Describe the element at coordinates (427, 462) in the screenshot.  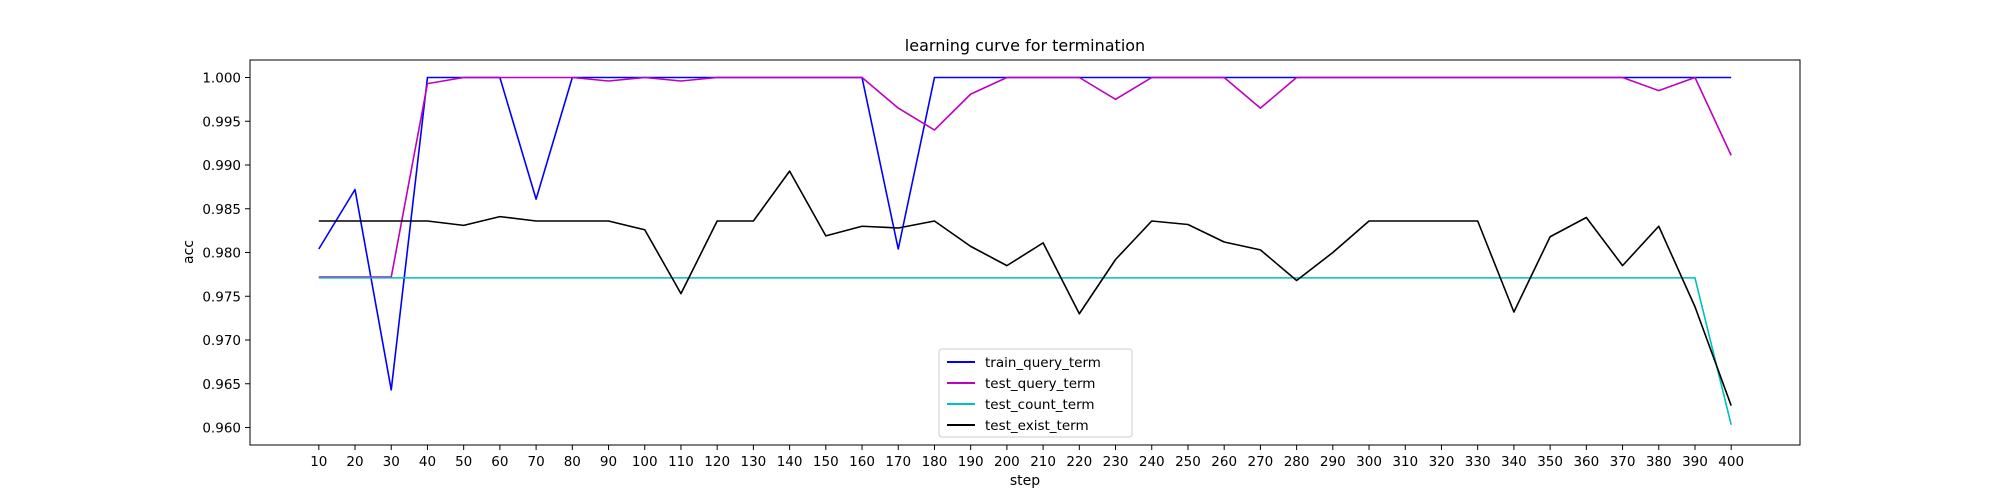
I see `x-tick-label: 40` at that location.